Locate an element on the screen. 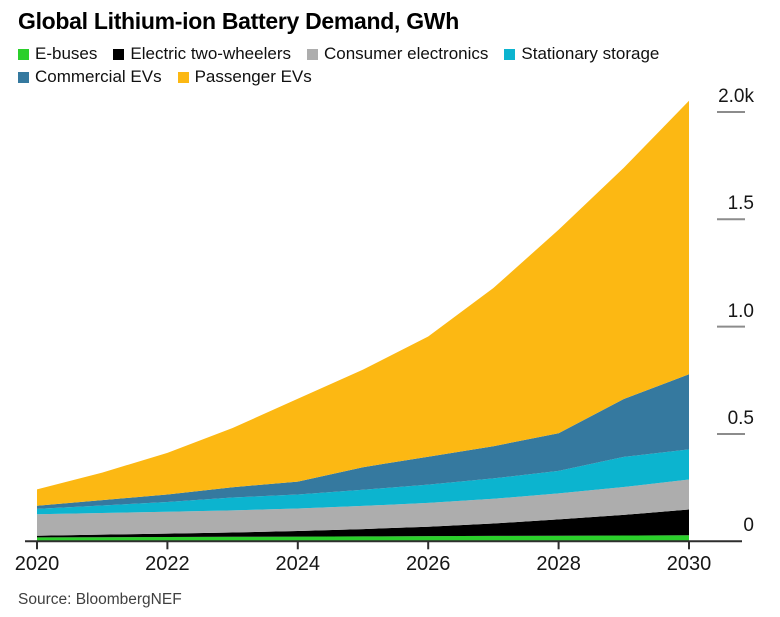 The height and width of the screenshot is (617, 780). x-axis-label-2022: 2022 is located at coordinates (167, 564).